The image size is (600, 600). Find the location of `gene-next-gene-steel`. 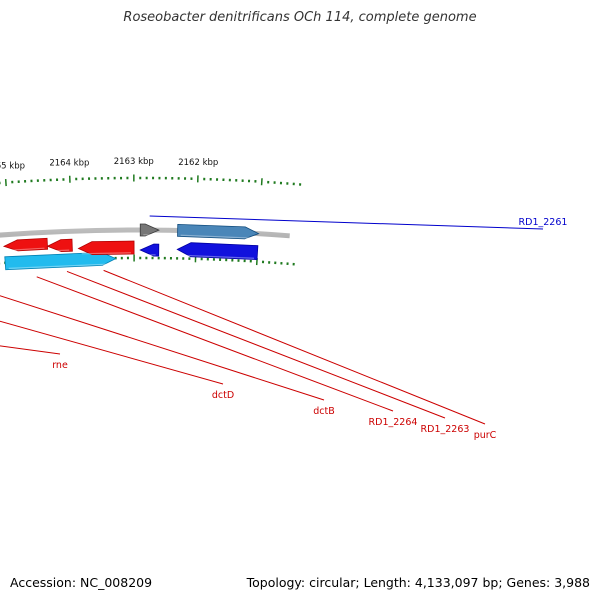

gene-next-gene-steel is located at coordinates (218, 231).